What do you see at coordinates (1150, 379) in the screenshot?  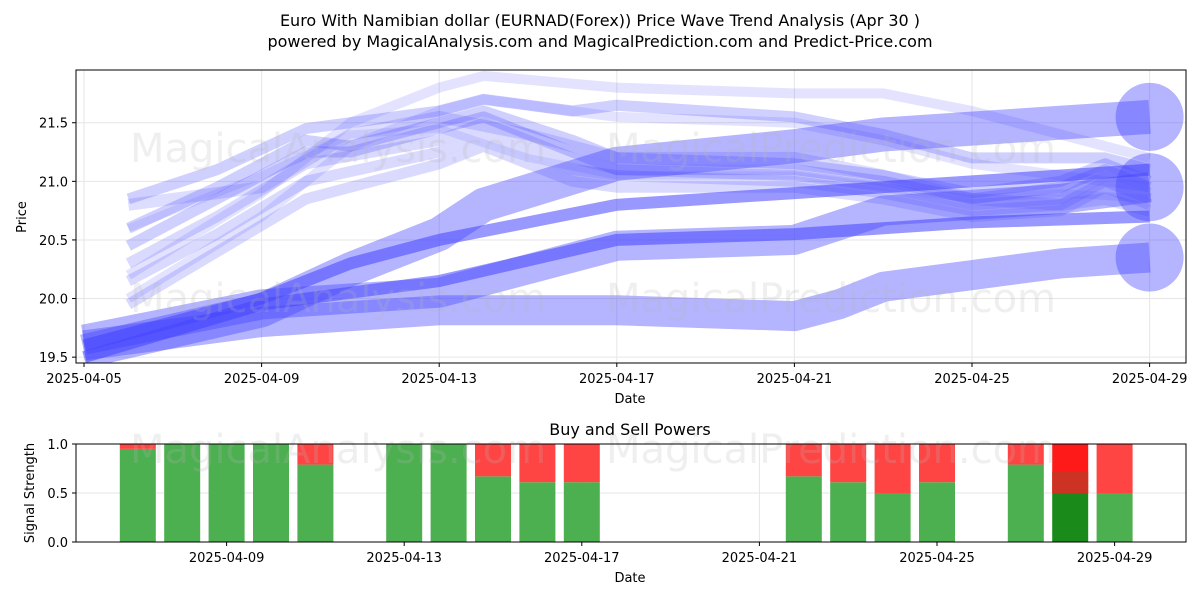 I see `price-x-tick-label: 2025-04-29` at bounding box center [1150, 379].